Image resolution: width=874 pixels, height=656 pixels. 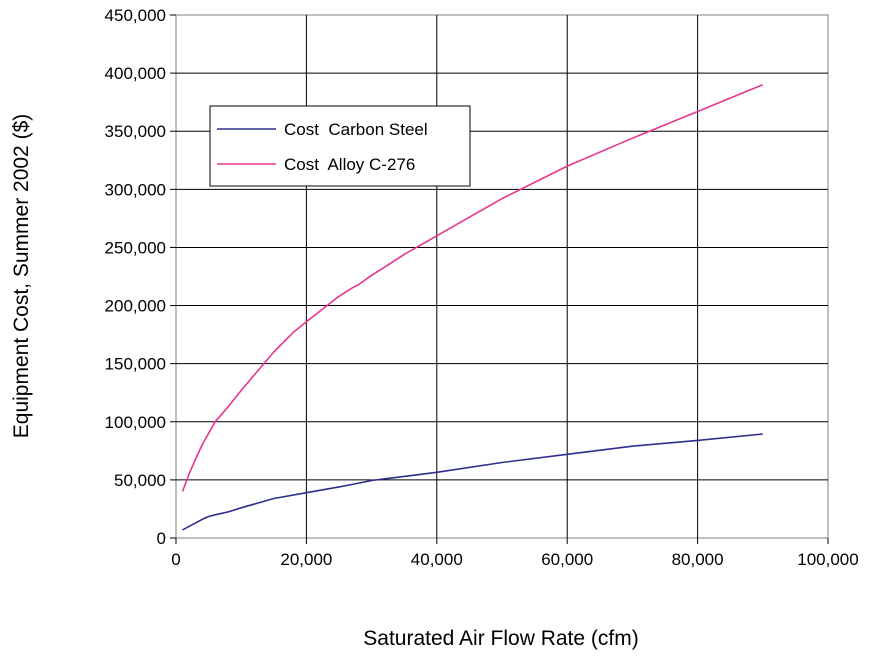 What do you see at coordinates (161, 538) in the screenshot?
I see `y-tick-label: 0` at bounding box center [161, 538].